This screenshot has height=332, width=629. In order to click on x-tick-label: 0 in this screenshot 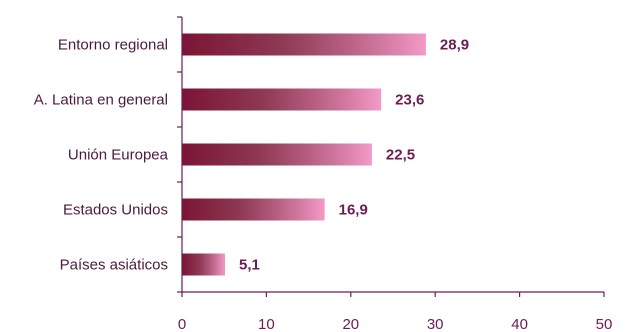, I will do `click(182, 324)`.